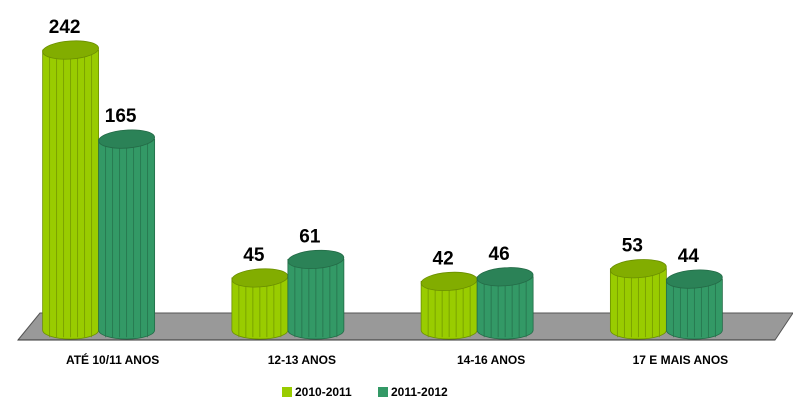 This screenshot has height=400, width=793. Describe the element at coordinates (254, 255) in the screenshot. I see `value-label: 45` at that location.